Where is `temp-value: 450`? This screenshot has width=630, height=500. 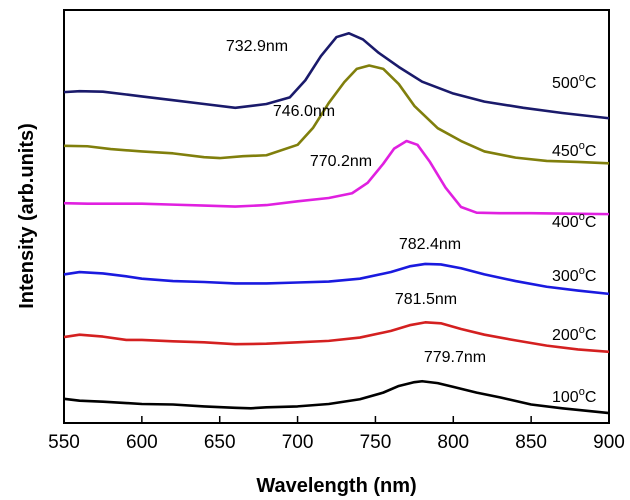 temp-value: 450 is located at coordinates (565, 151).